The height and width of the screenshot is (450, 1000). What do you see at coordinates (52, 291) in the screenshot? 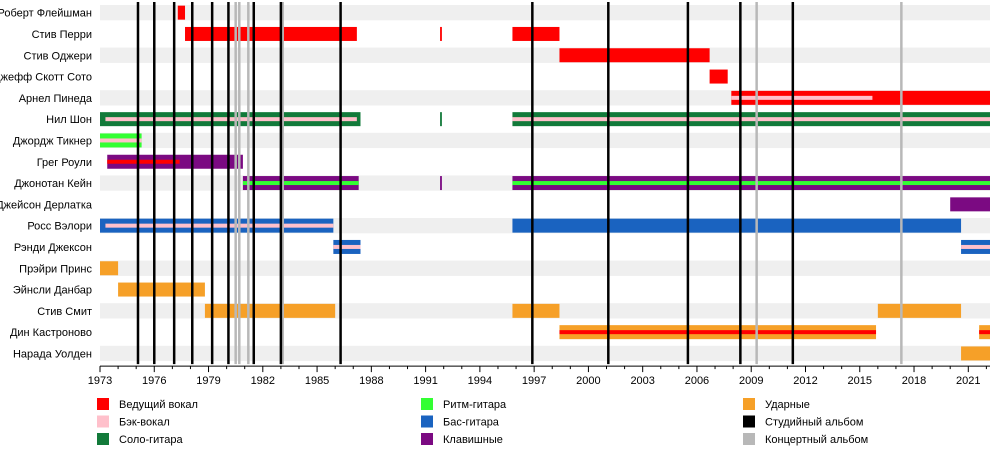
I see `member-label: Эйнсли Данбар` at bounding box center [52, 291].